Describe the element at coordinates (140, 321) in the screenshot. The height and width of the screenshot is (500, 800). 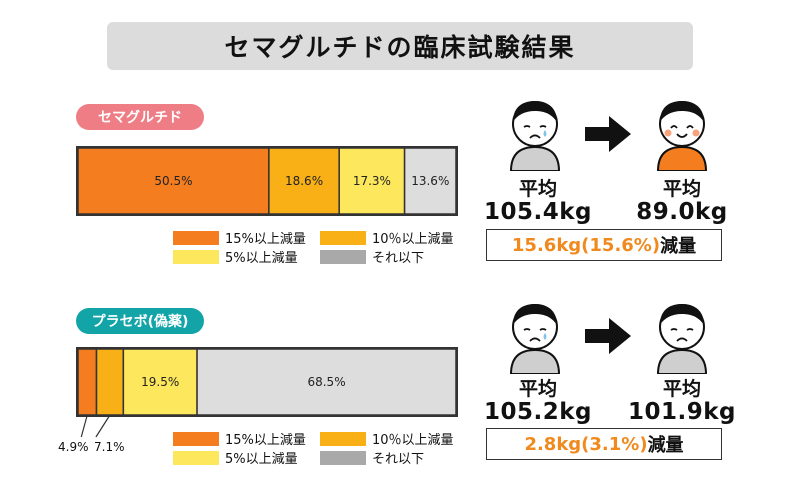
I see `group-label-placebo: プラセボ(偽薬)` at that location.